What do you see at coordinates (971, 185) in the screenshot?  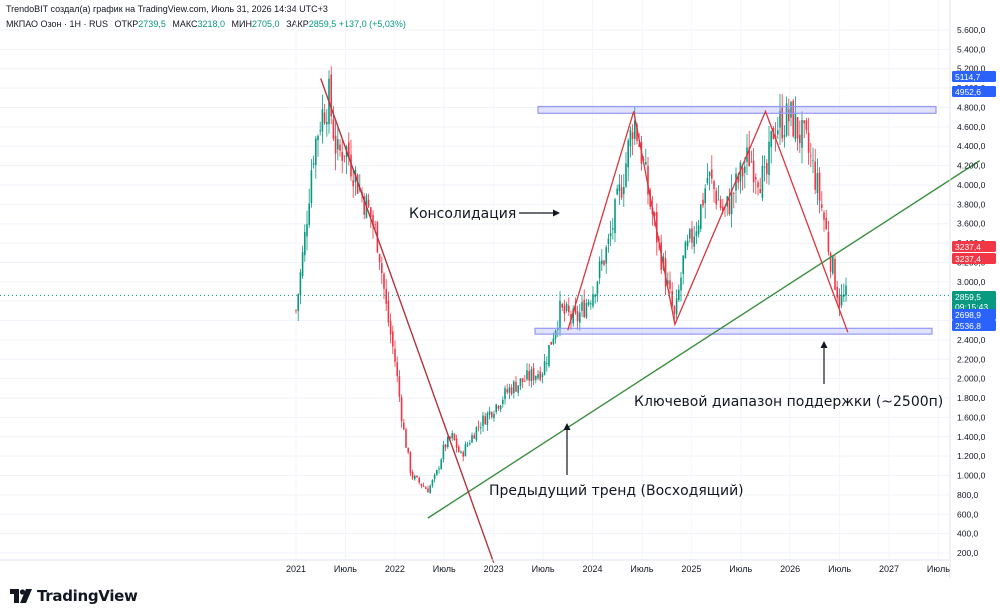 I see `price-tick-label: 4.000,0` at bounding box center [971, 185].